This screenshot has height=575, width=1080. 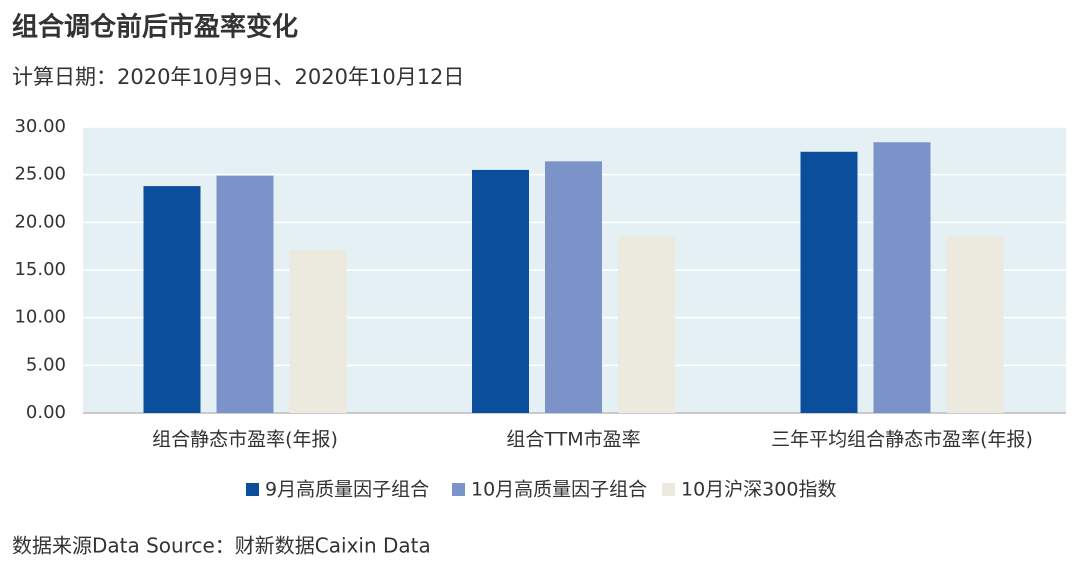 What do you see at coordinates (40, 317) in the screenshot?
I see `y-tick-label: 10.00` at bounding box center [40, 317].